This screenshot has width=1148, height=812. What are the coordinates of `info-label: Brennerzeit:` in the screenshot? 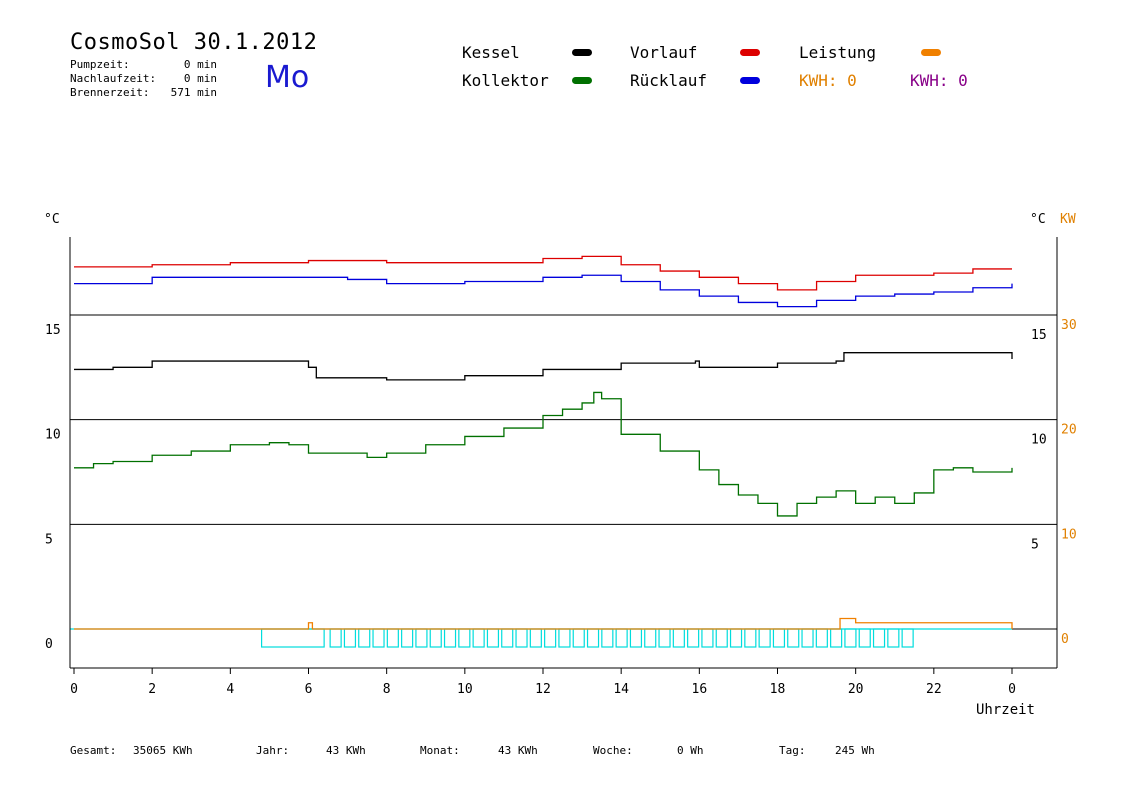 It's located at (110, 92).